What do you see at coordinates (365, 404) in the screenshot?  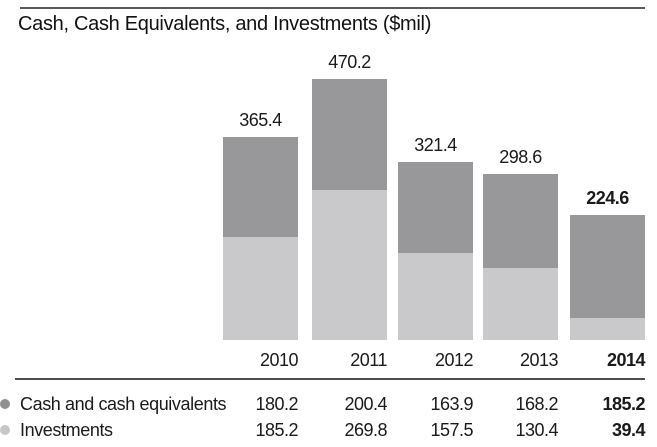 I see `value-cell: 200.4` at bounding box center [365, 404].